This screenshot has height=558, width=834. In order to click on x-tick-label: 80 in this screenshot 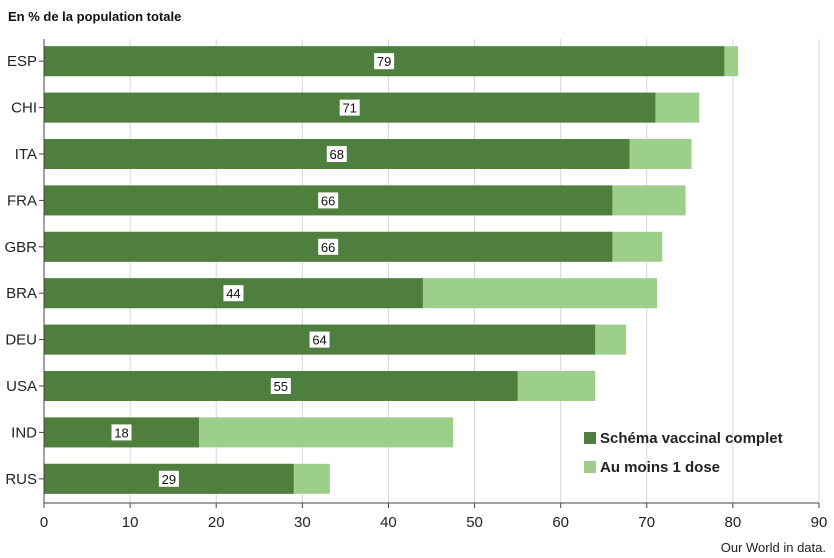, I will do `click(733, 522)`.